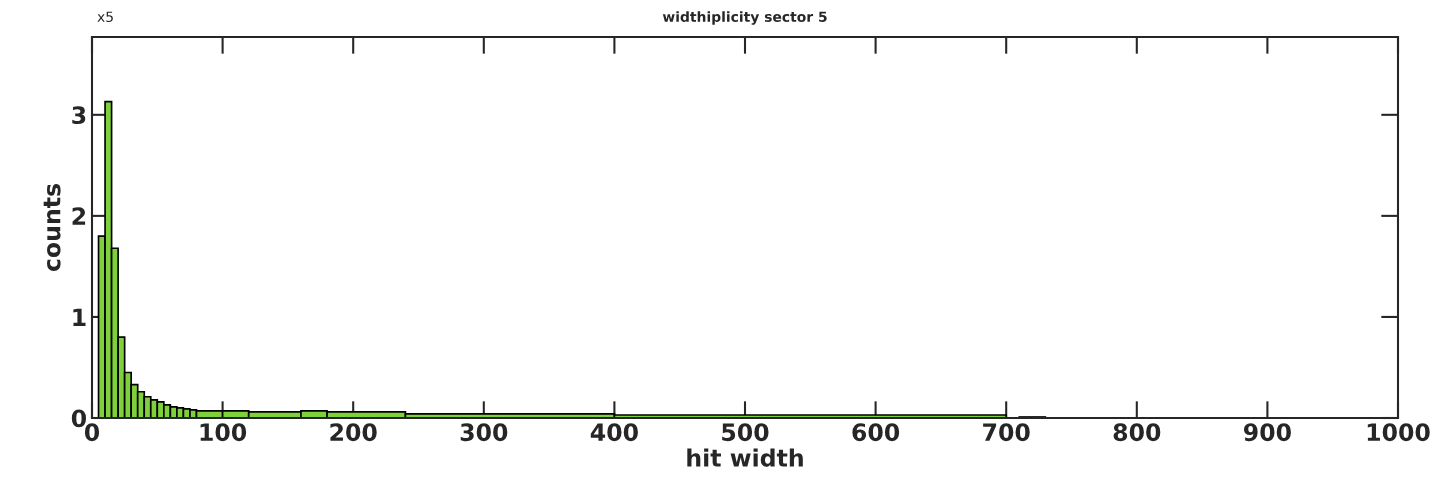 The height and width of the screenshot is (499, 1452). Describe the element at coordinates (79, 216) in the screenshot. I see `y-tick-label: 2` at that location.